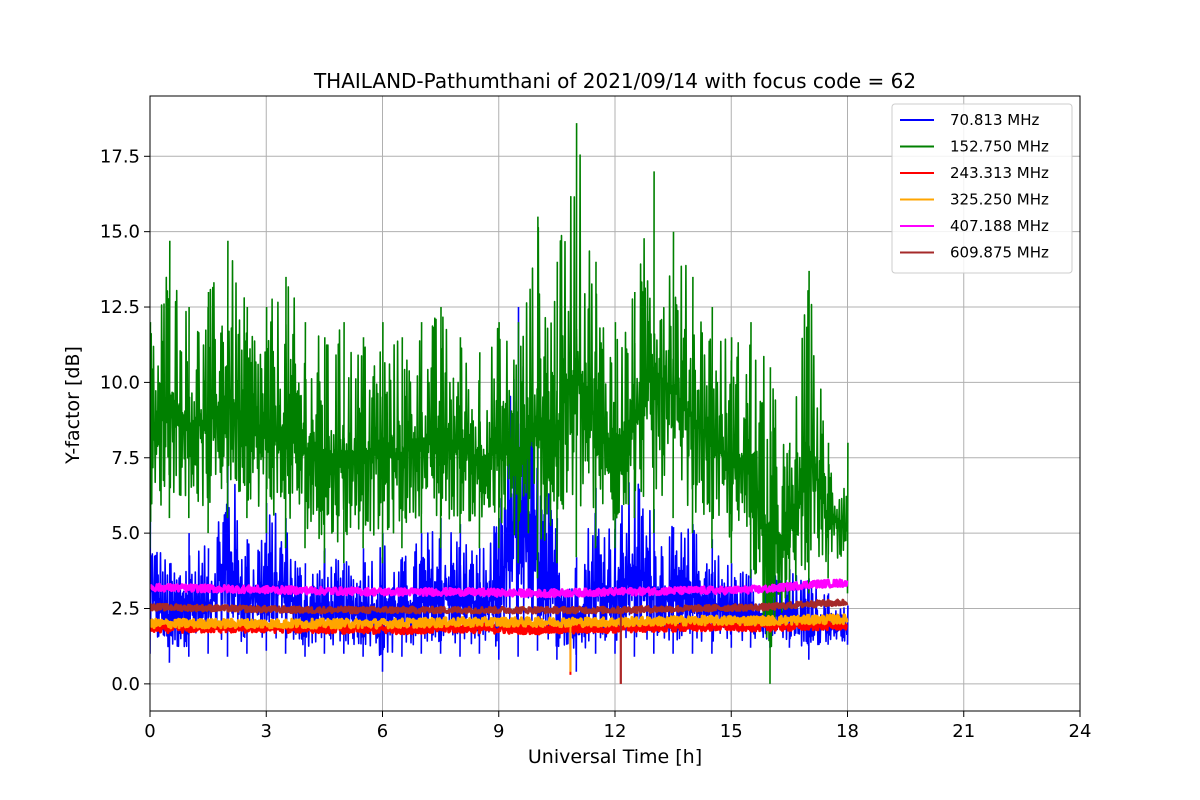 The height and width of the screenshot is (800, 1200). I want to click on x-tick-label: 18, so click(847, 731).